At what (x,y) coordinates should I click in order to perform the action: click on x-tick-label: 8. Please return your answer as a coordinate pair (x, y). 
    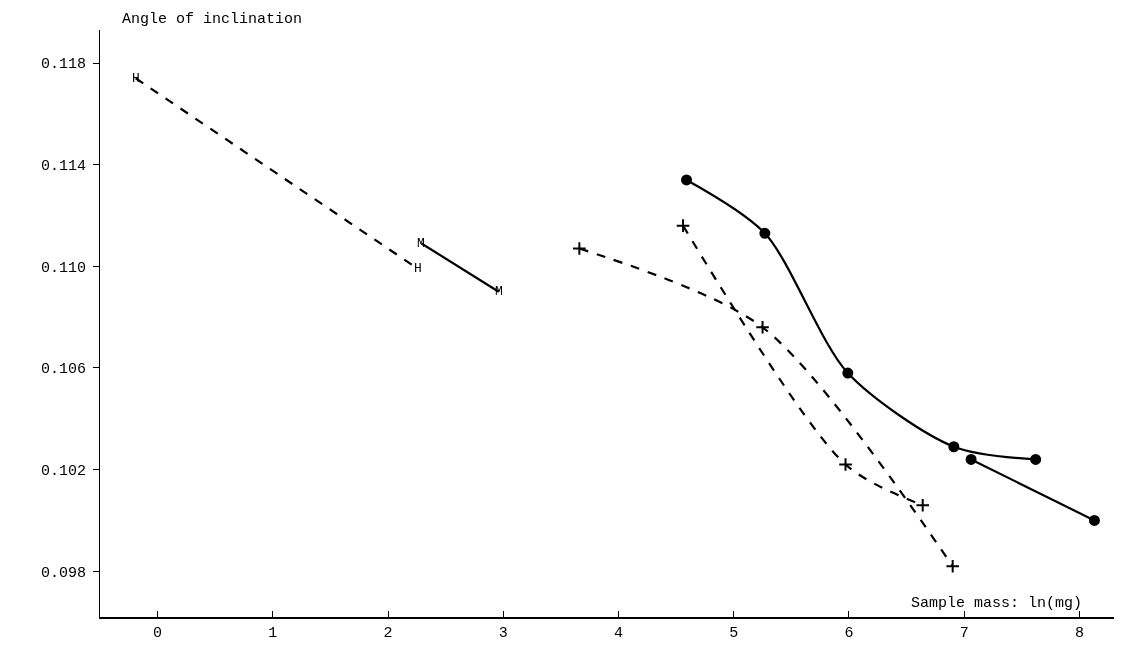
    Looking at the image, I should click on (1079, 633).